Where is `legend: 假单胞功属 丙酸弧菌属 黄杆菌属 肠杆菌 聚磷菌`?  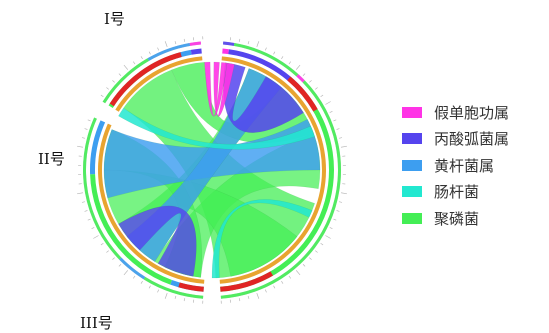 legend: 假单胞功属 丙酸弧菌属 黄杆菌属 肠杆菌 聚磷菌 is located at coordinates (472, 165).